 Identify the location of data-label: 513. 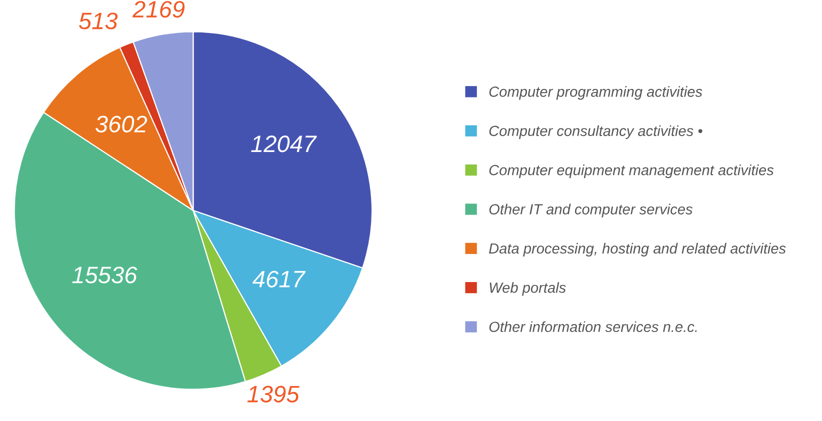
(98, 21).